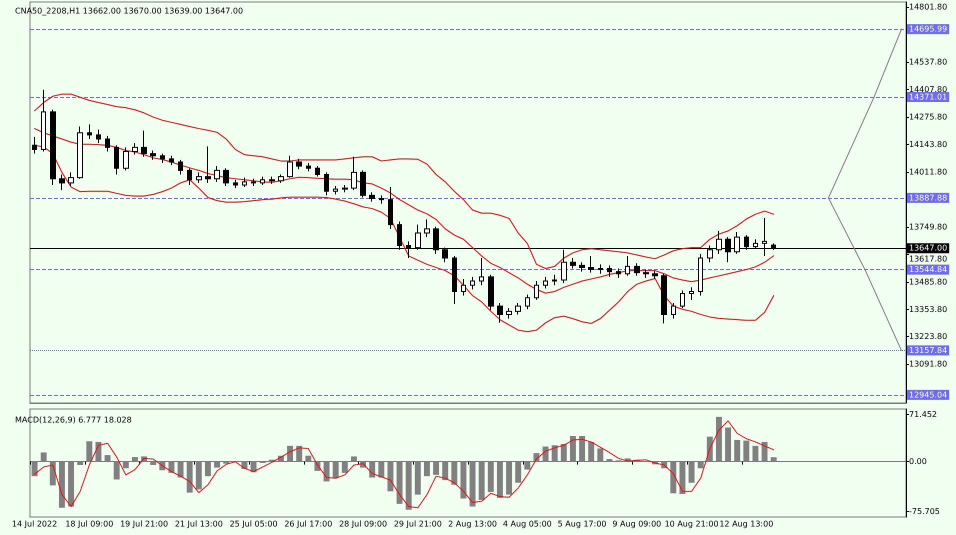 The width and height of the screenshot is (956, 535). What do you see at coordinates (144, 524) in the screenshot?
I see `x-tick-label: 19 Jul 21:00` at bounding box center [144, 524].